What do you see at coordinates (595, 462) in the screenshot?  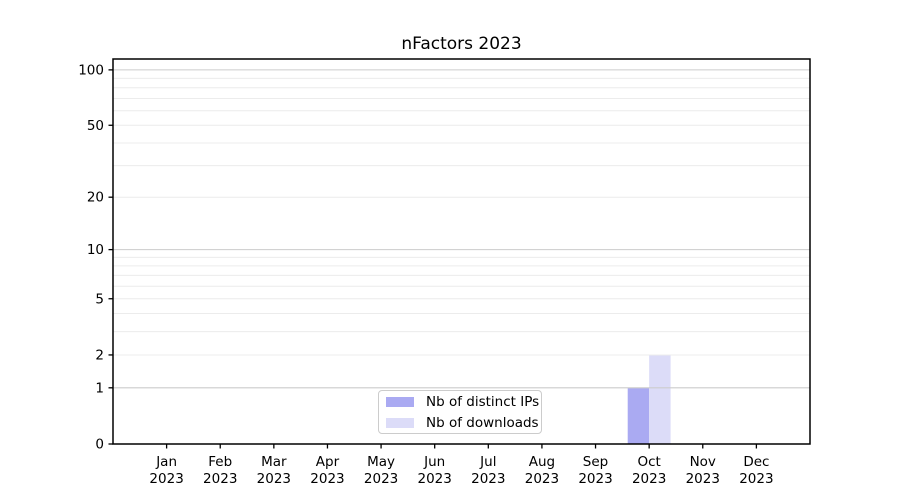 I see `x-tick-label-month: Sep` at bounding box center [595, 462].